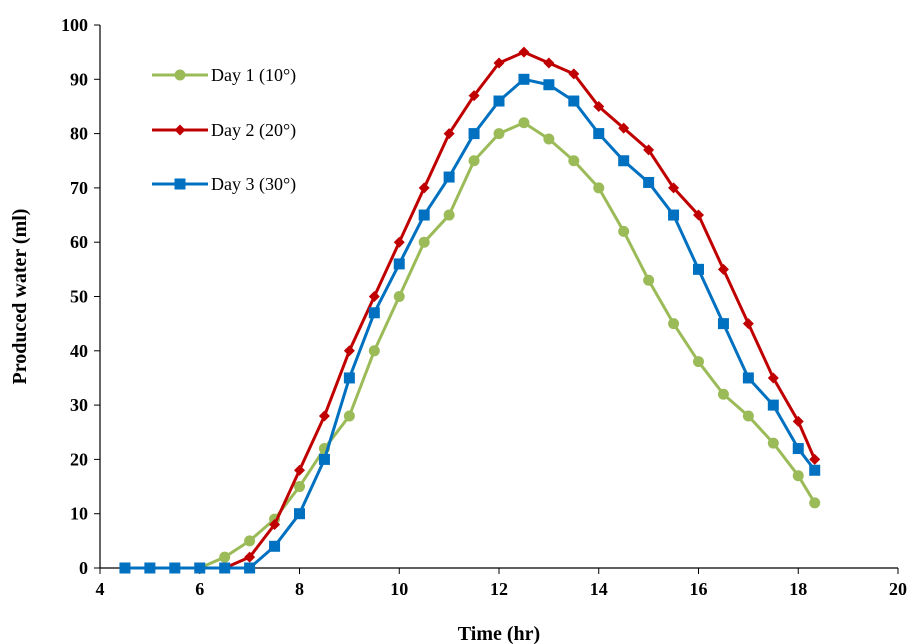 The image size is (914, 644). Describe the element at coordinates (100, 589) in the screenshot. I see `x-tick-label: 4` at that location.